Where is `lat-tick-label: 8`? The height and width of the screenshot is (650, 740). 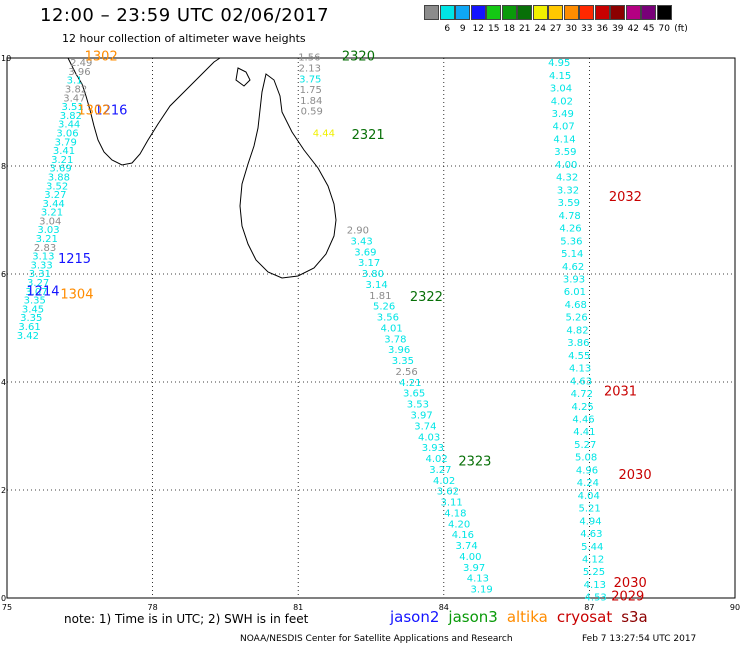
lat-tick-label: 8 is located at coordinates (3, 166).